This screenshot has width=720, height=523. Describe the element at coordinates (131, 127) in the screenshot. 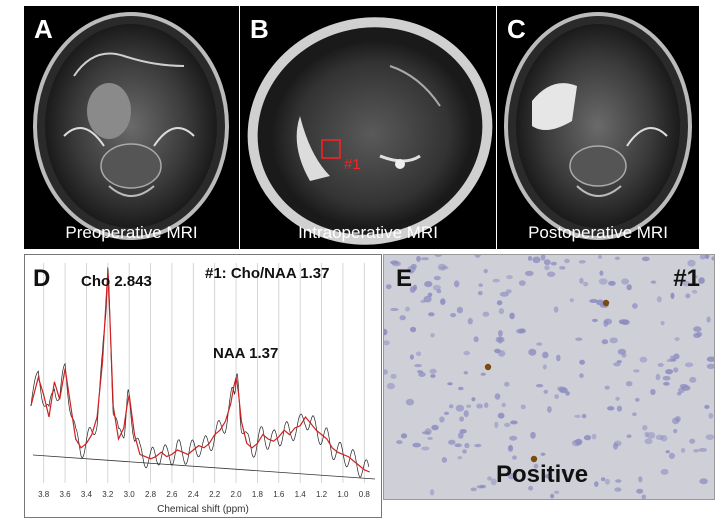

I see `panel-a-preoperative-mri: A Preoperative MRI` at that location.